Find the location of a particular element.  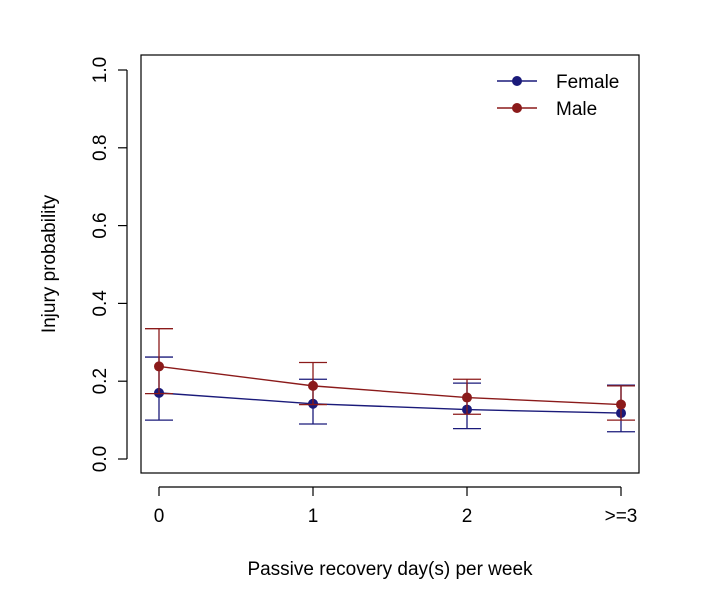

legend-marker-male is located at coordinates (517, 108).